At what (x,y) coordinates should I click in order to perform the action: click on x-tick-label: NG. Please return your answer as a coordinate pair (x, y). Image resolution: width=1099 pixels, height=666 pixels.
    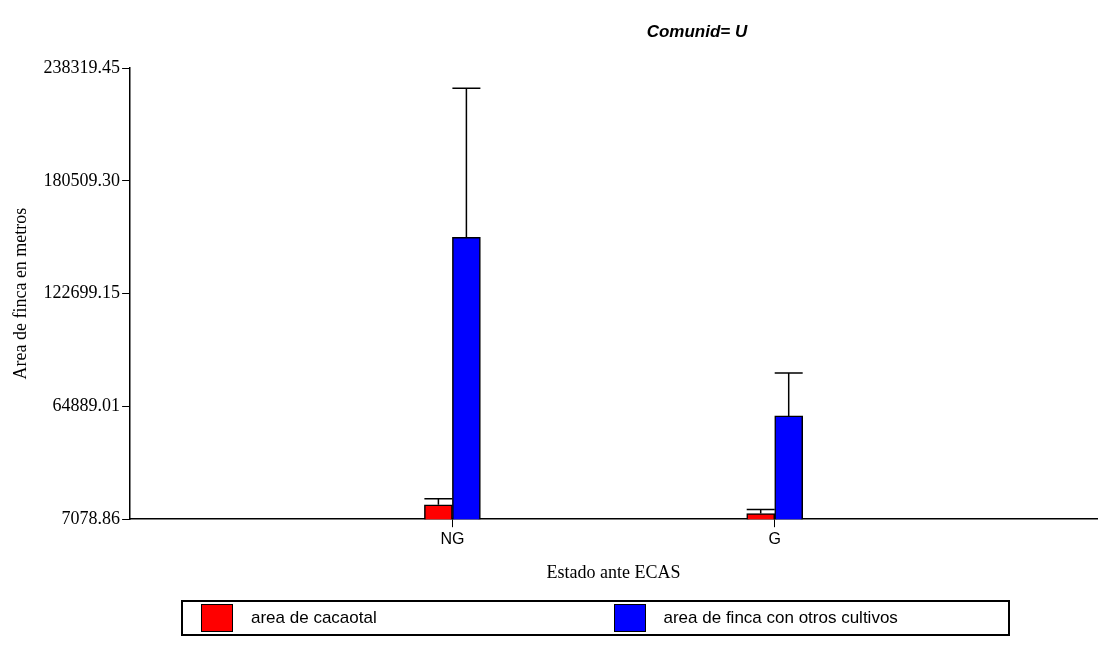
    Looking at the image, I should click on (452, 539).